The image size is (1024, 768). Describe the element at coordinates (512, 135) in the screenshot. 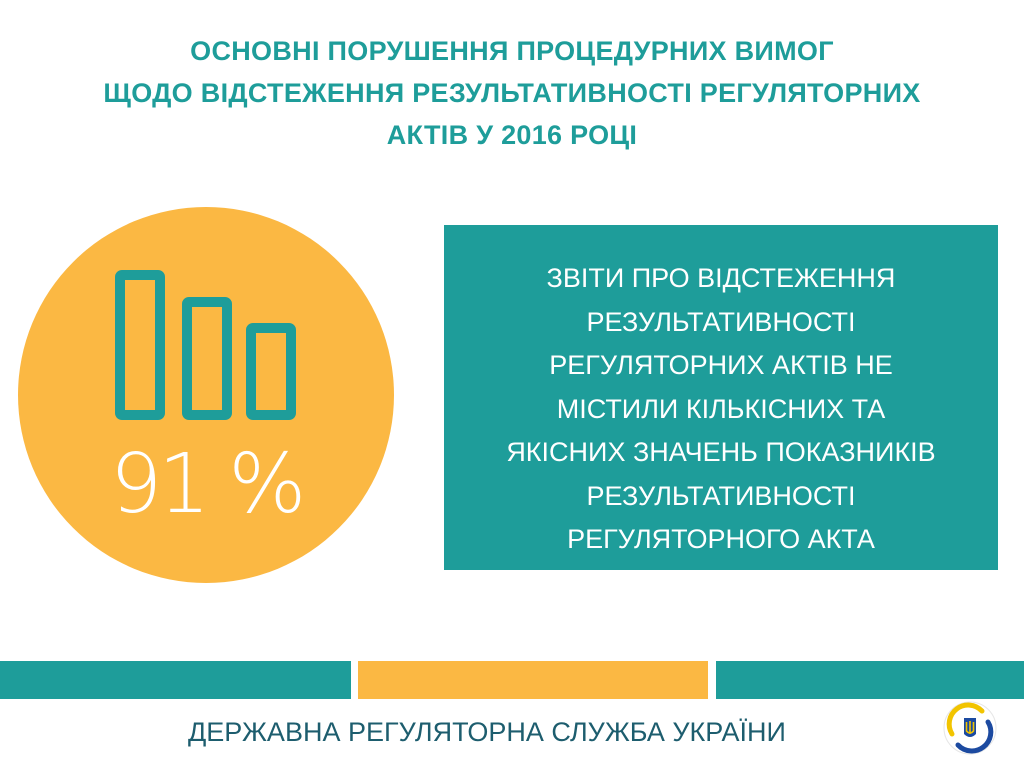

I see `title-line-3: АКТІВ У 2016 РОЦІ` at that location.